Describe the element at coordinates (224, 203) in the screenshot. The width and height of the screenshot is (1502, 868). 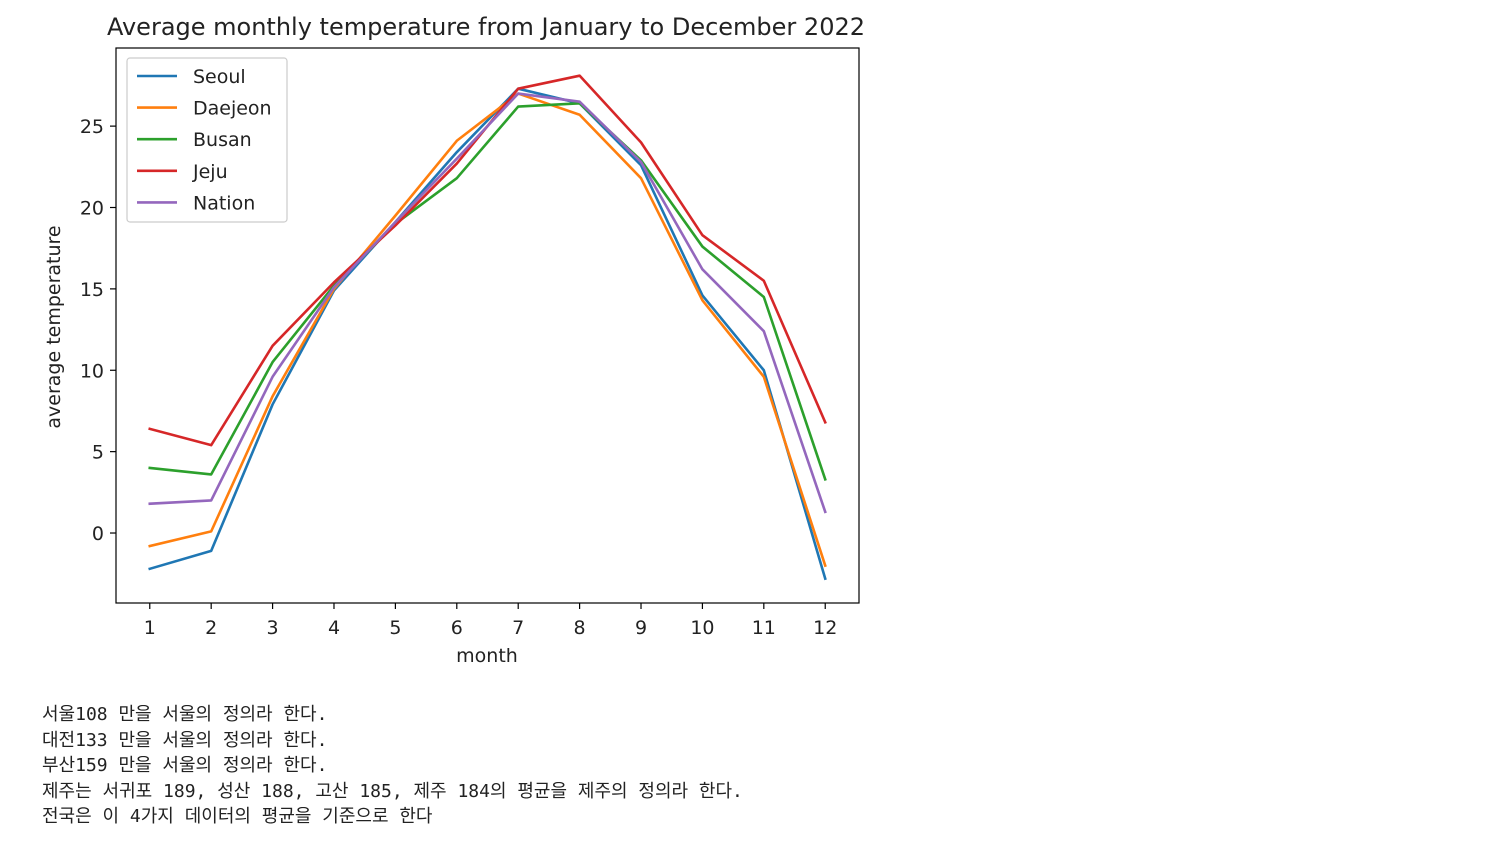
I see `legend-label-nation: Nation` at that location.